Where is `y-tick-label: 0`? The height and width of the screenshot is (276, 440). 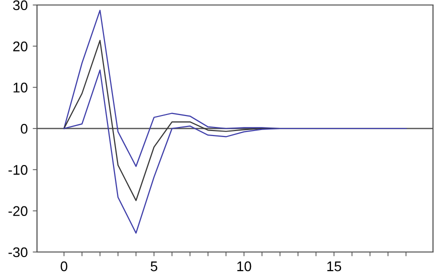
y-tick-label: 0 is located at coordinates (24, 129).